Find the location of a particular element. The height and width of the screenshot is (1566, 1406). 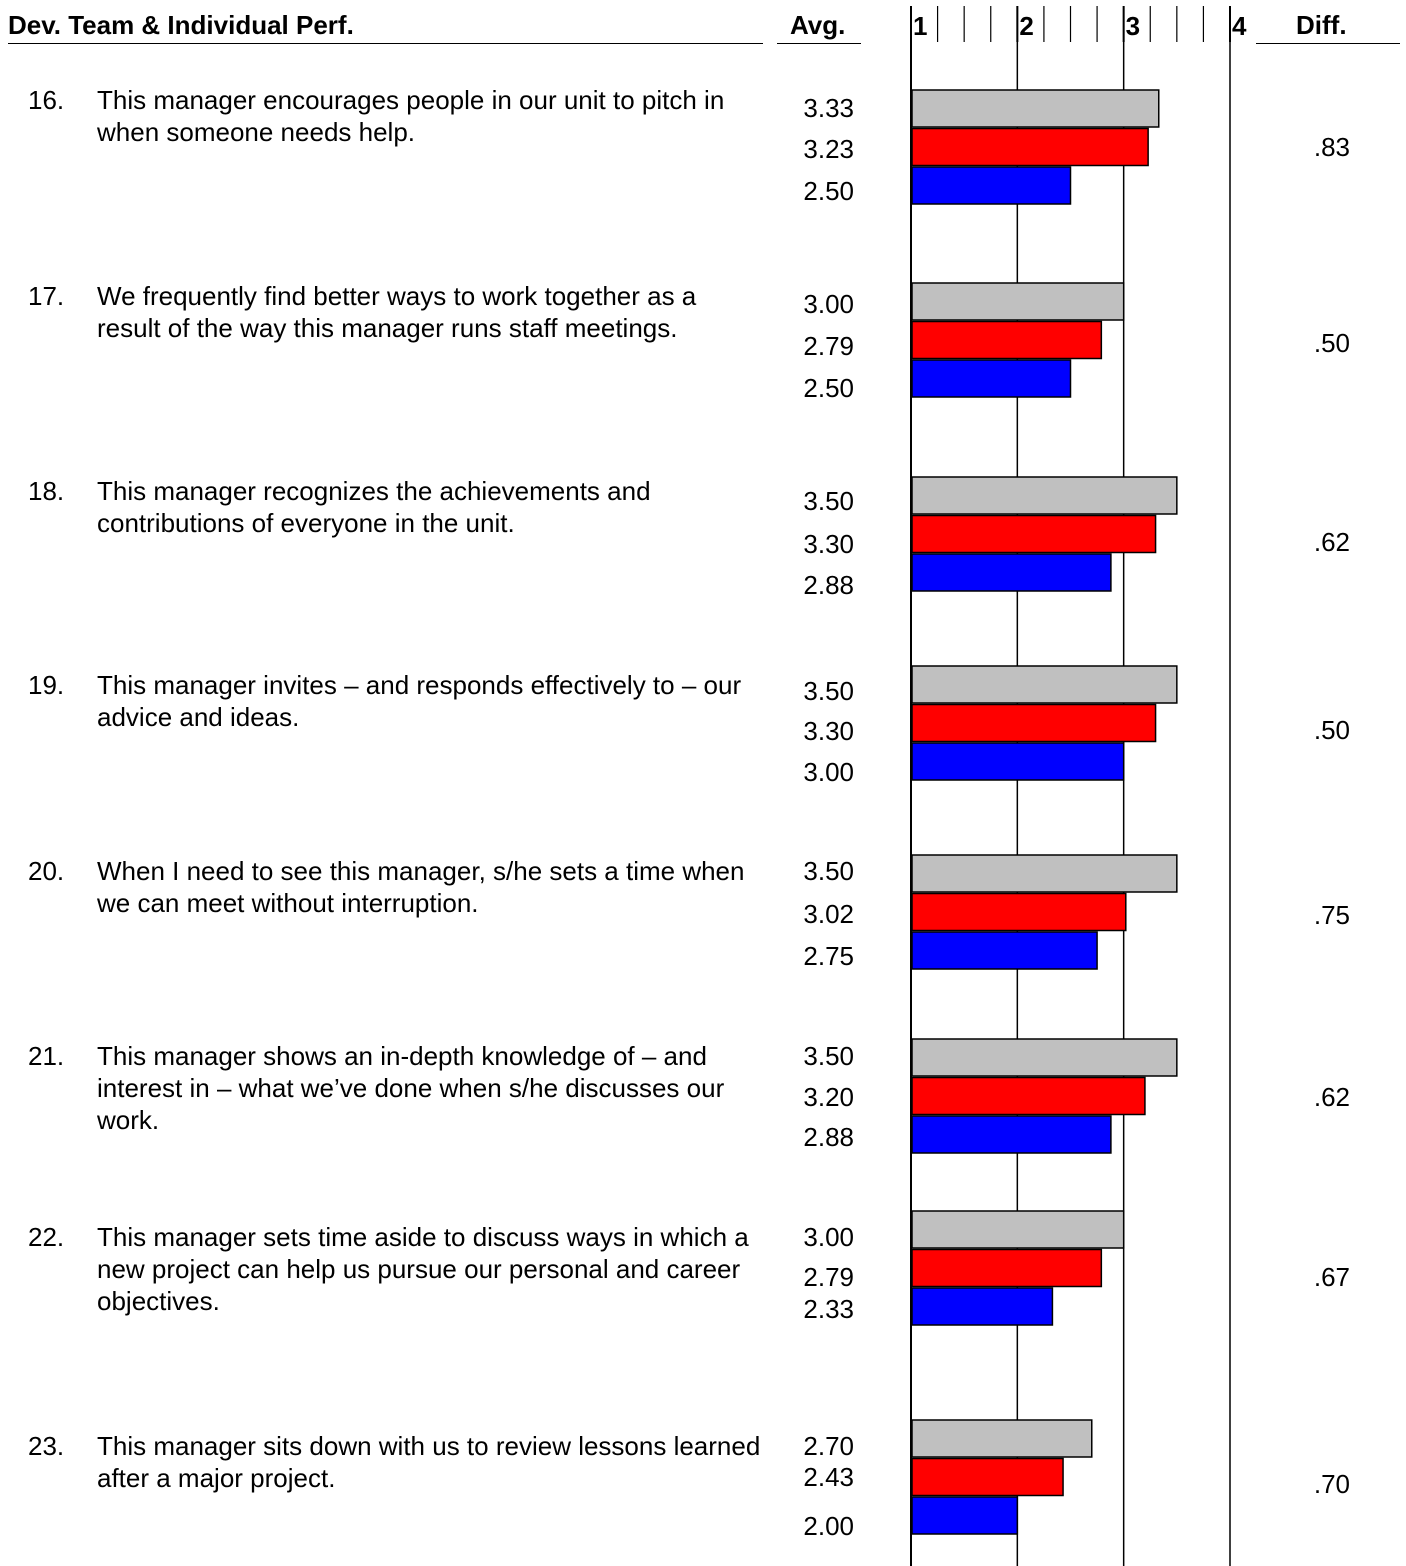

item-diff: .83 is located at coordinates (1310, 147).